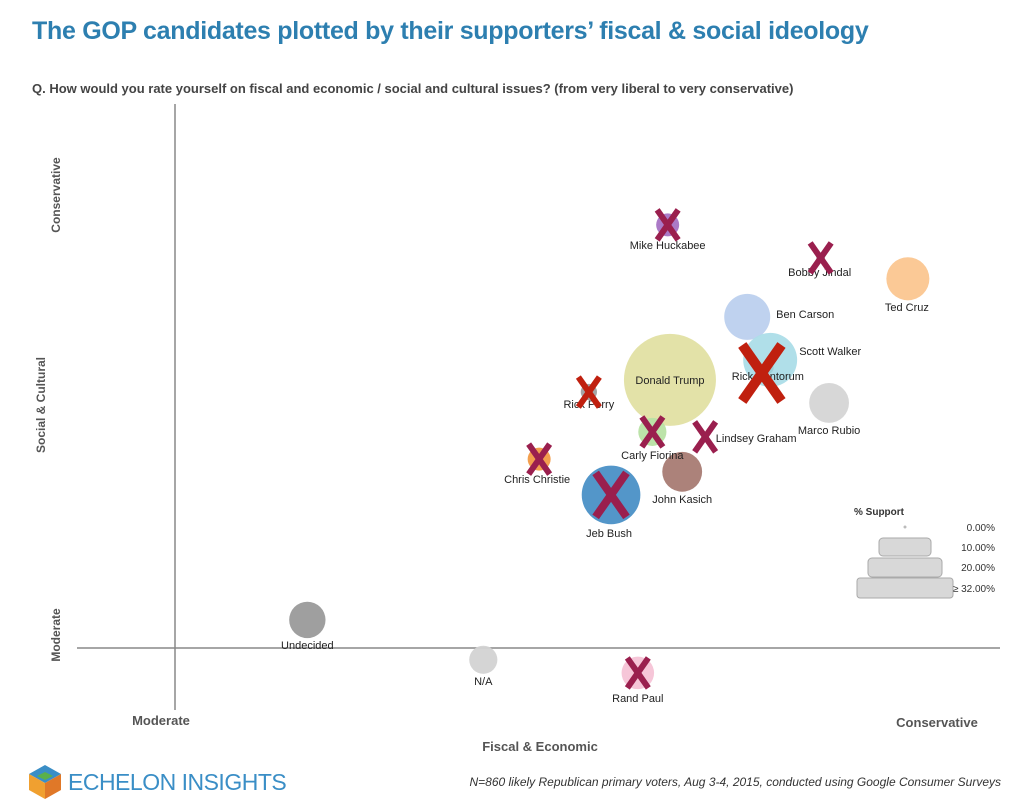  Describe the element at coordinates (907, 308) in the screenshot. I see `label-ted-cruz: Ted Cruz` at that location.